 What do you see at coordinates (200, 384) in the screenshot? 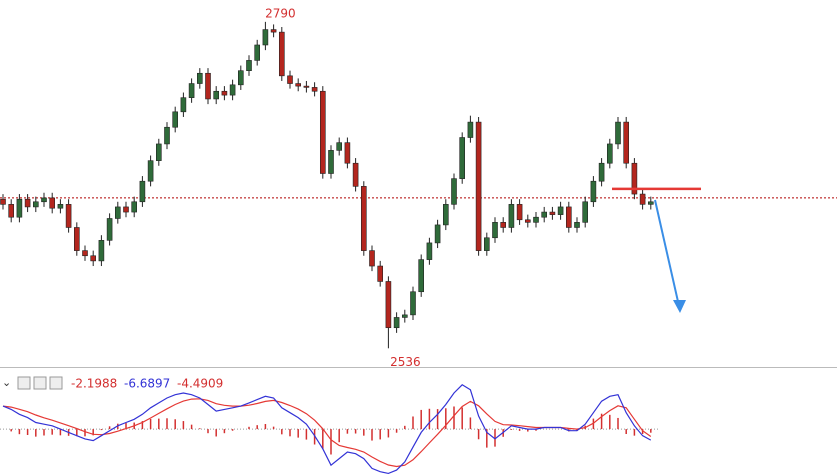
I see `macd-dea-value: -4.4909` at bounding box center [200, 384].